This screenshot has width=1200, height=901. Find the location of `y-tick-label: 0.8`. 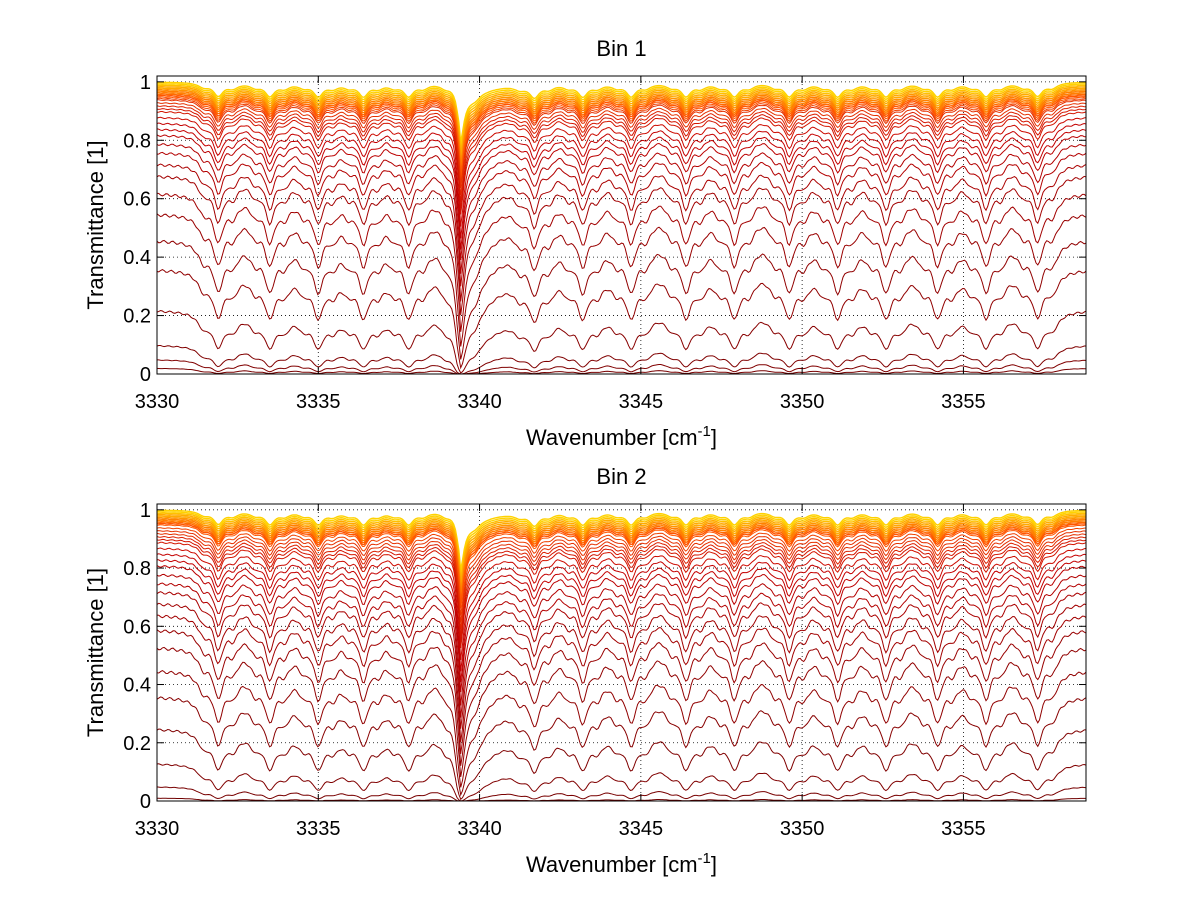

y-tick-label: 0.8 is located at coordinates (137, 569).